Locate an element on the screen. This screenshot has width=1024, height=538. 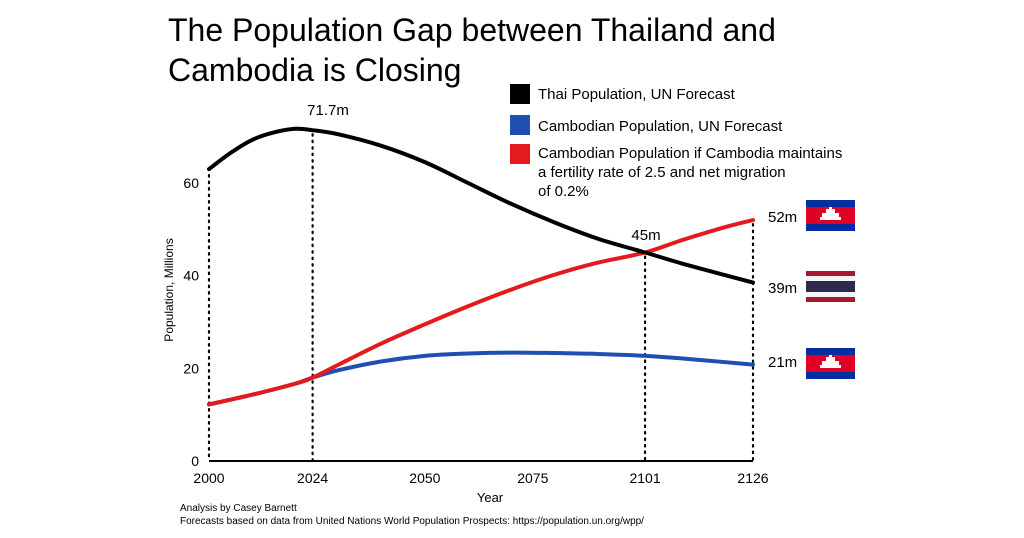
y-axis-label: Population, Millions is located at coordinates (169, 289).